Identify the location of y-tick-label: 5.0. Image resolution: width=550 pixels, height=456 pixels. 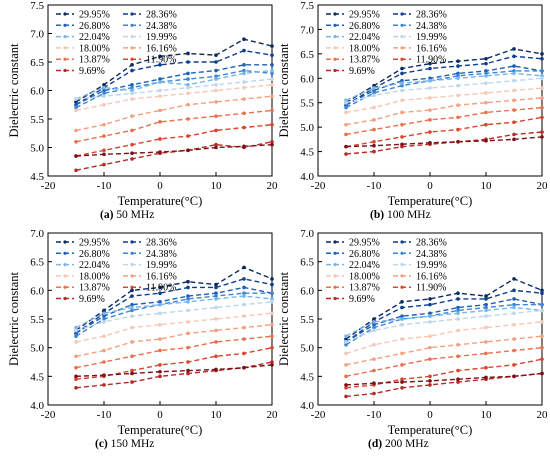
(37, 349).